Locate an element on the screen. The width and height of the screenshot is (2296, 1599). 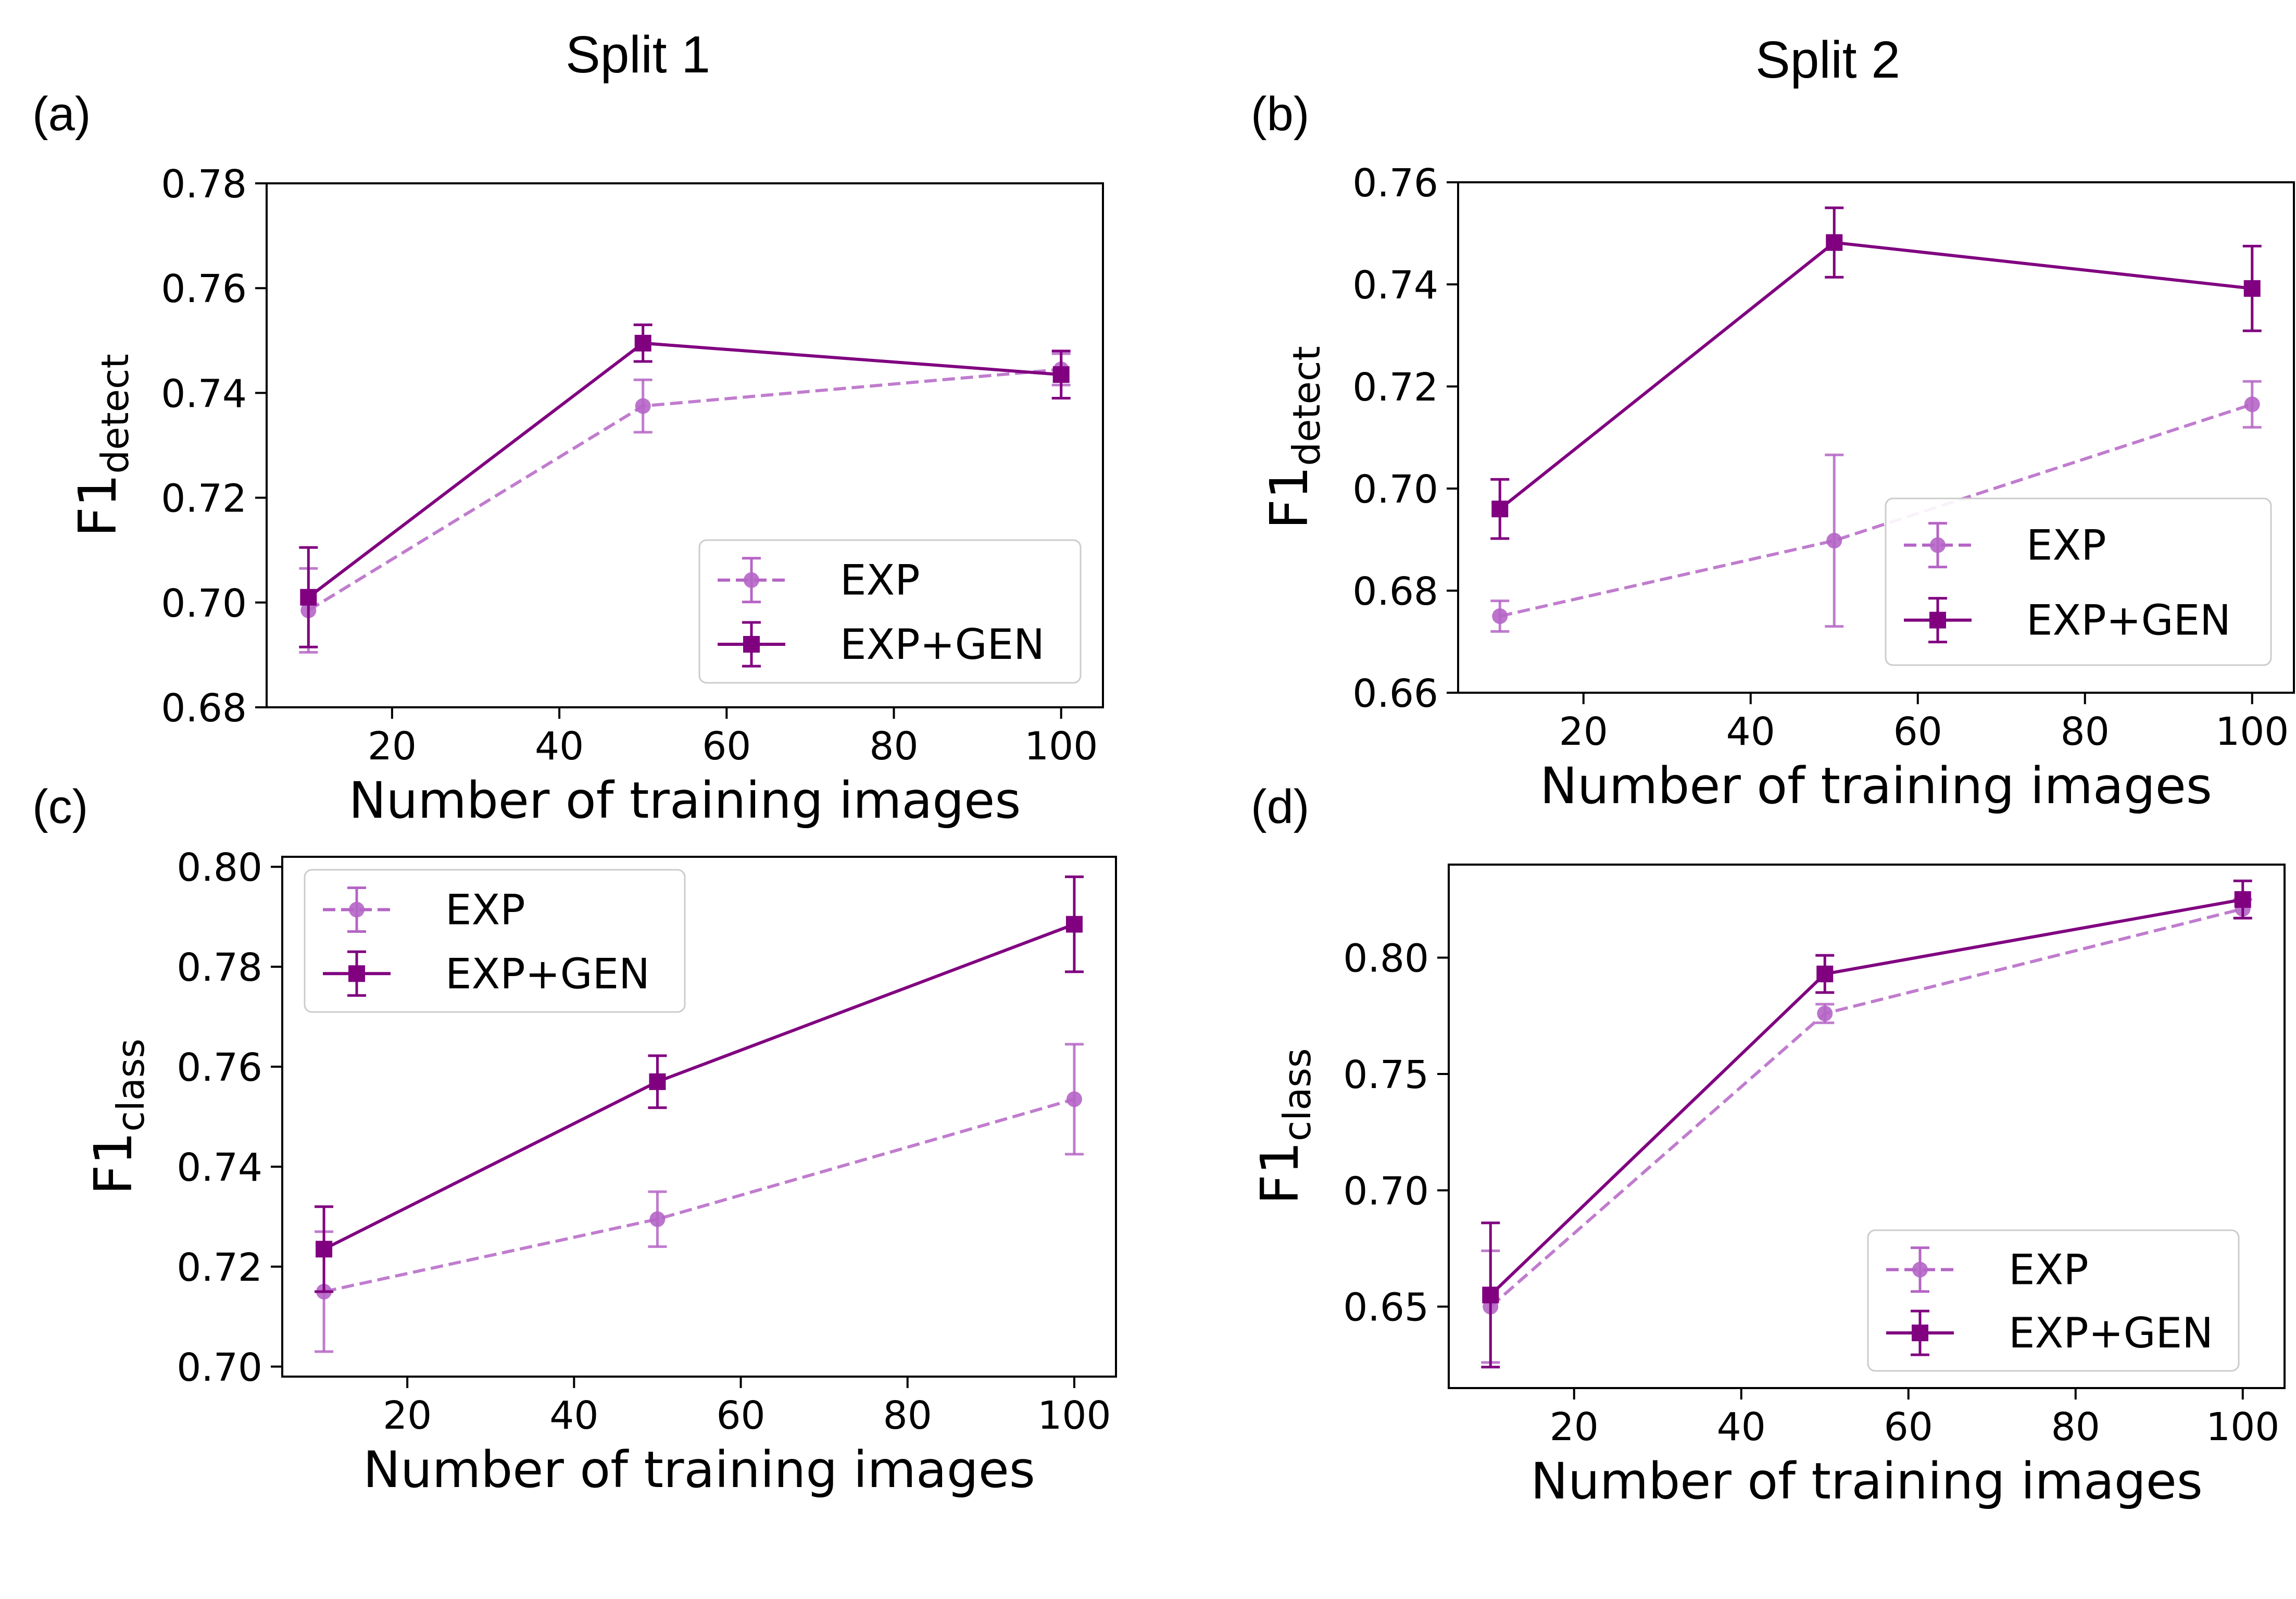
panel-label-b: (b) is located at coordinates (1280, 114).